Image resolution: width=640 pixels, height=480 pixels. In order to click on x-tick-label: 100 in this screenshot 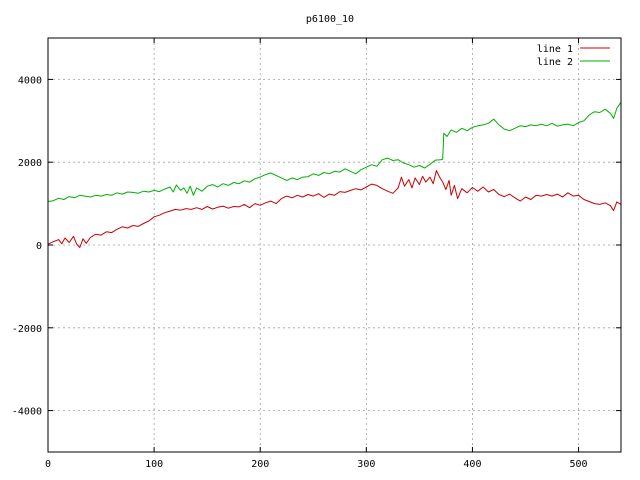, I will do `click(154, 464)`.